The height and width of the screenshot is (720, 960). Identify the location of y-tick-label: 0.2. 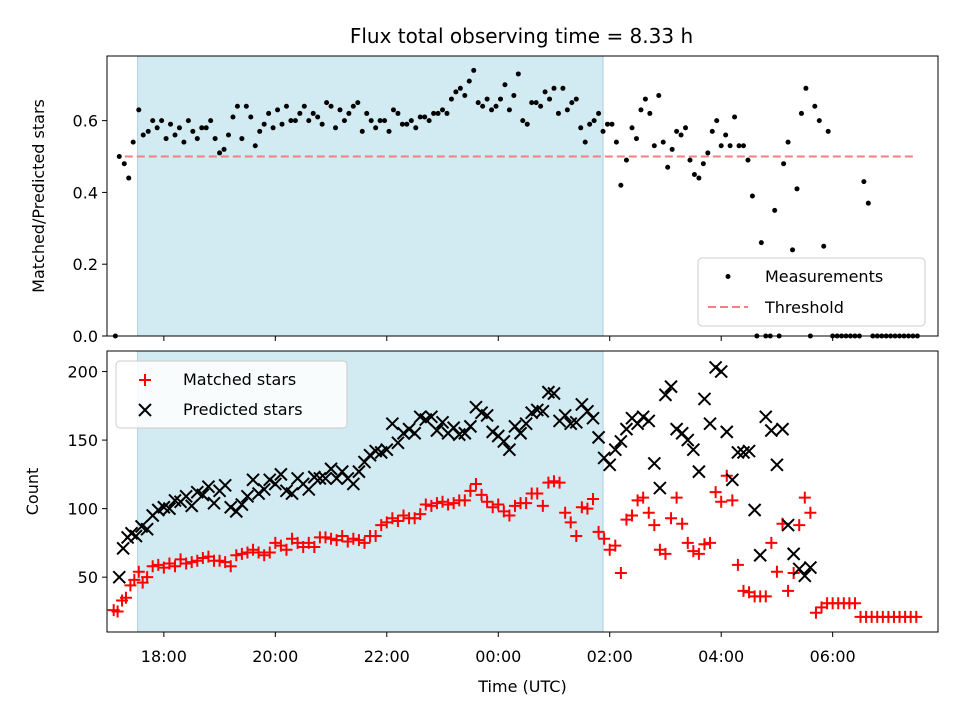
(85, 264).